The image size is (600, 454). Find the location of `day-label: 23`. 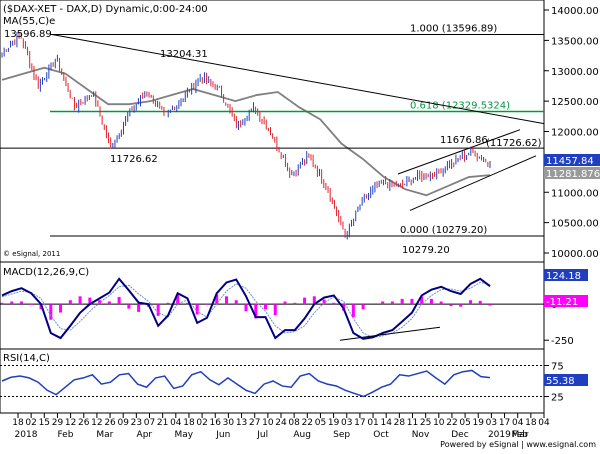

day-label: 23 is located at coordinates (136, 423).